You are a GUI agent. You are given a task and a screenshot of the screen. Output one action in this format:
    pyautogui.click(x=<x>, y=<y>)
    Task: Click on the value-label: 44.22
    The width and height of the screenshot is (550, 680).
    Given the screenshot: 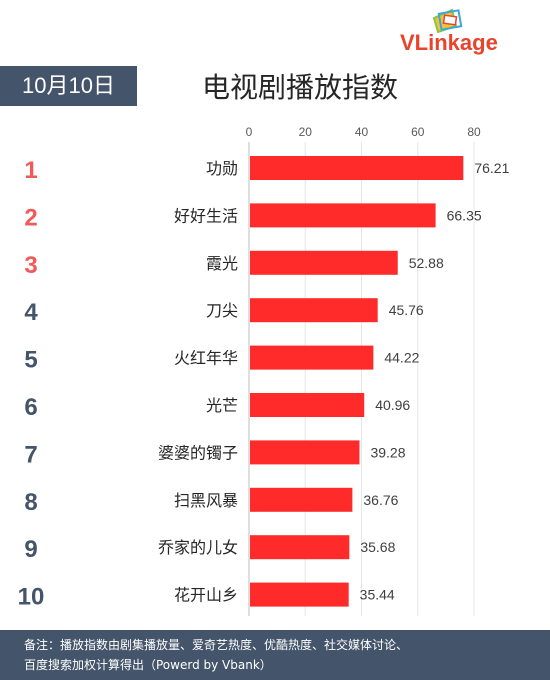 What is the action you would take?
    pyautogui.click(x=401, y=358)
    